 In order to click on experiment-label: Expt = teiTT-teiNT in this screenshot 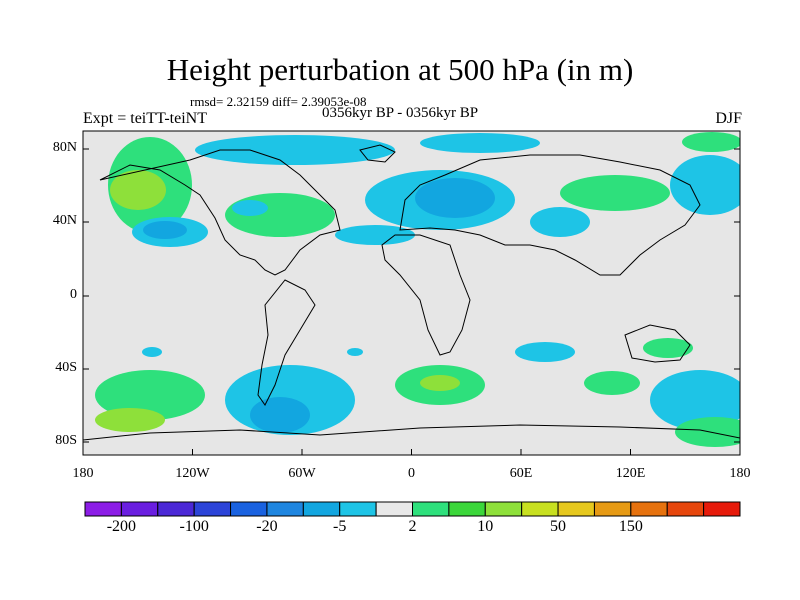, I will do `click(145, 118)`.